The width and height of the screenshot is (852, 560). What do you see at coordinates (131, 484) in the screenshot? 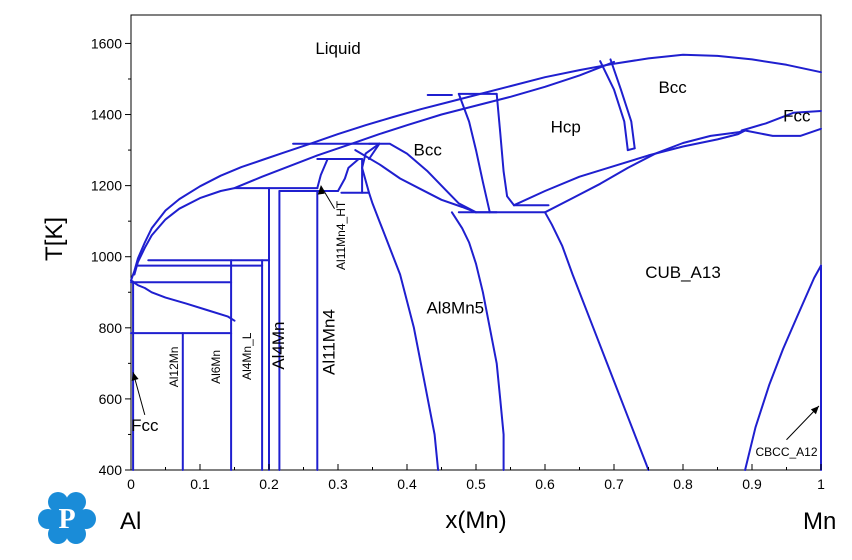
I see `x-tick-label: 0` at bounding box center [131, 484].